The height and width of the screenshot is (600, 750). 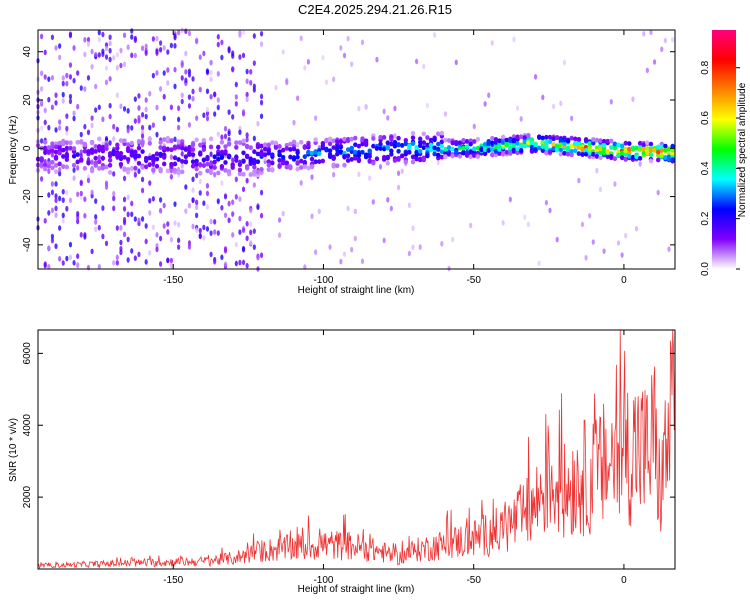 What do you see at coordinates (705, 269) in the screenshot?
I see `colorbar-tick-label: 0.0` at bounding box center [705, 269].